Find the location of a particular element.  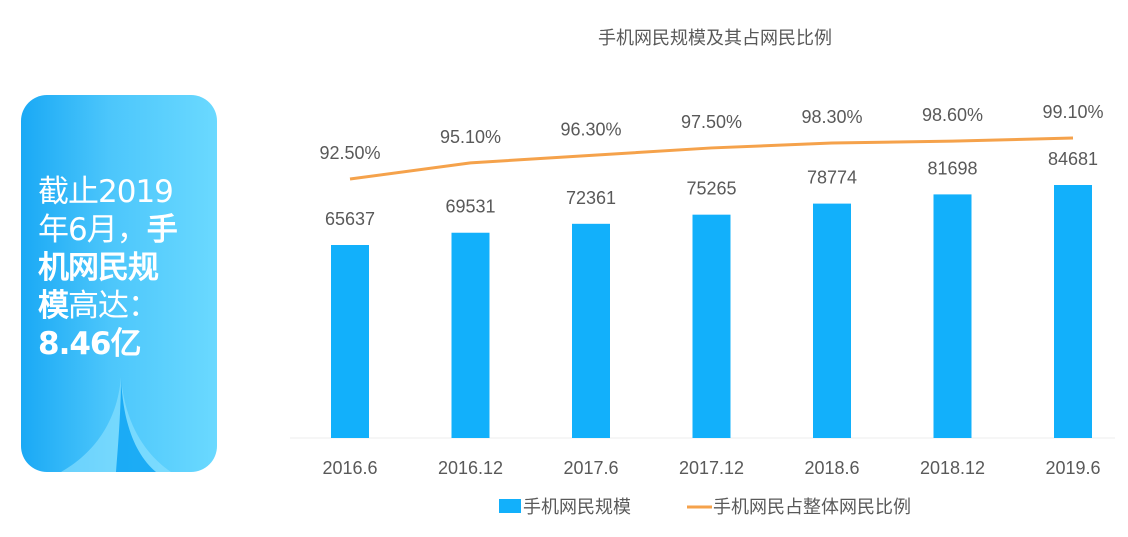

line-label: 98.30% is located at coordinates (831, 117).